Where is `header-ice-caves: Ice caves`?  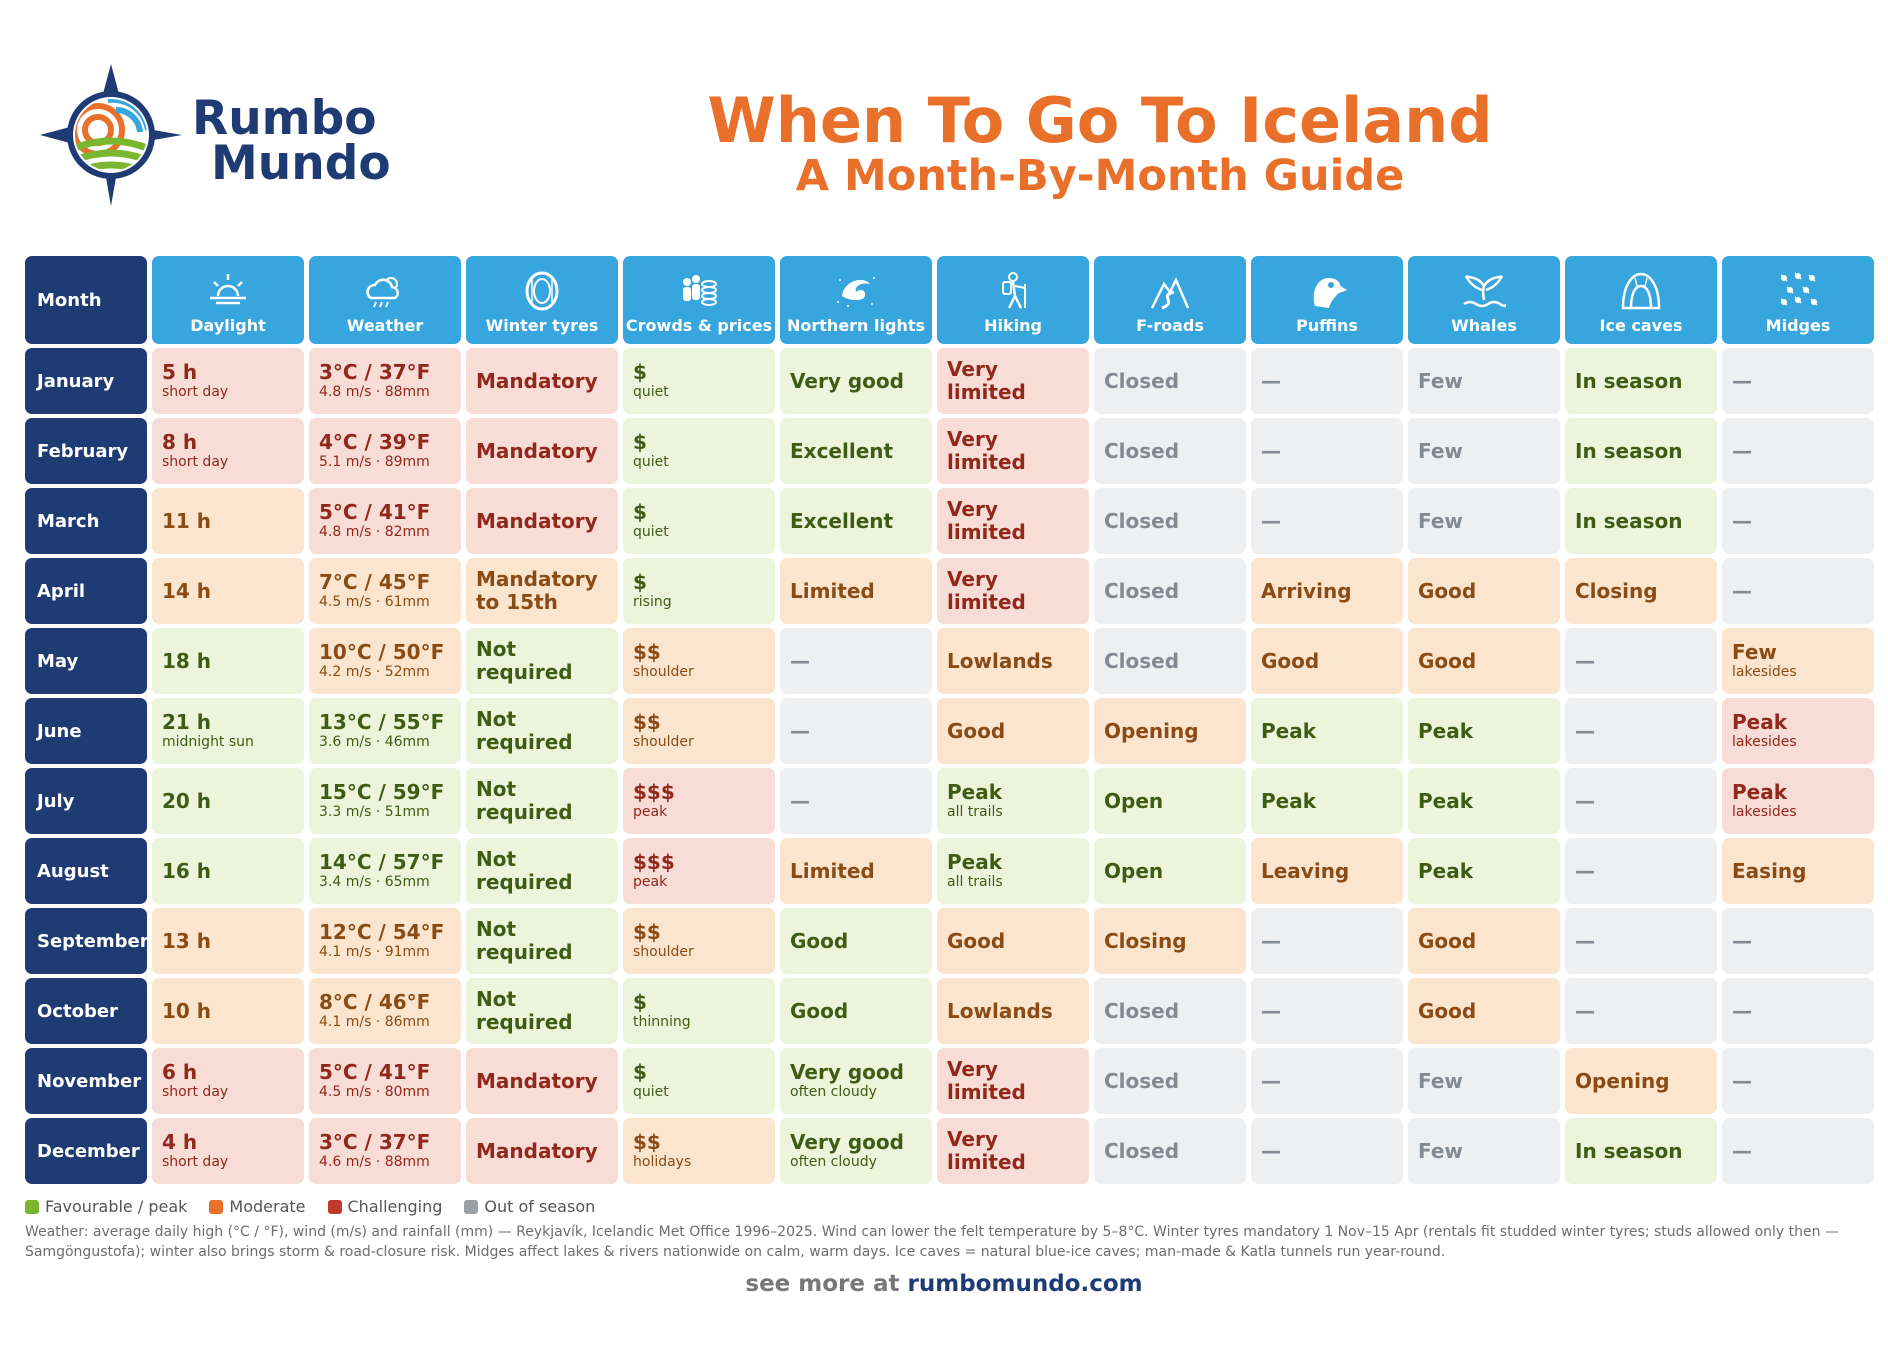 header-ice-caves: Ice caves is located at coordinates (1641, 300).